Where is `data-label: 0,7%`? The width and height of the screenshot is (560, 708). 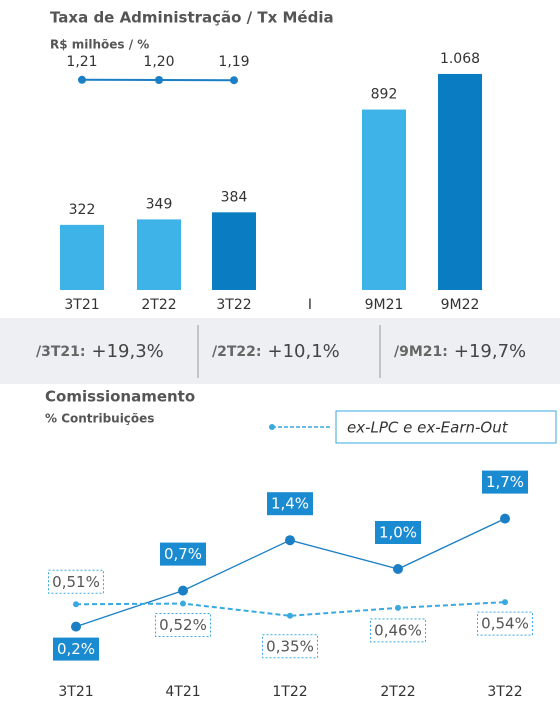
data-label: 0,7% is located at coordinates (183, 554).